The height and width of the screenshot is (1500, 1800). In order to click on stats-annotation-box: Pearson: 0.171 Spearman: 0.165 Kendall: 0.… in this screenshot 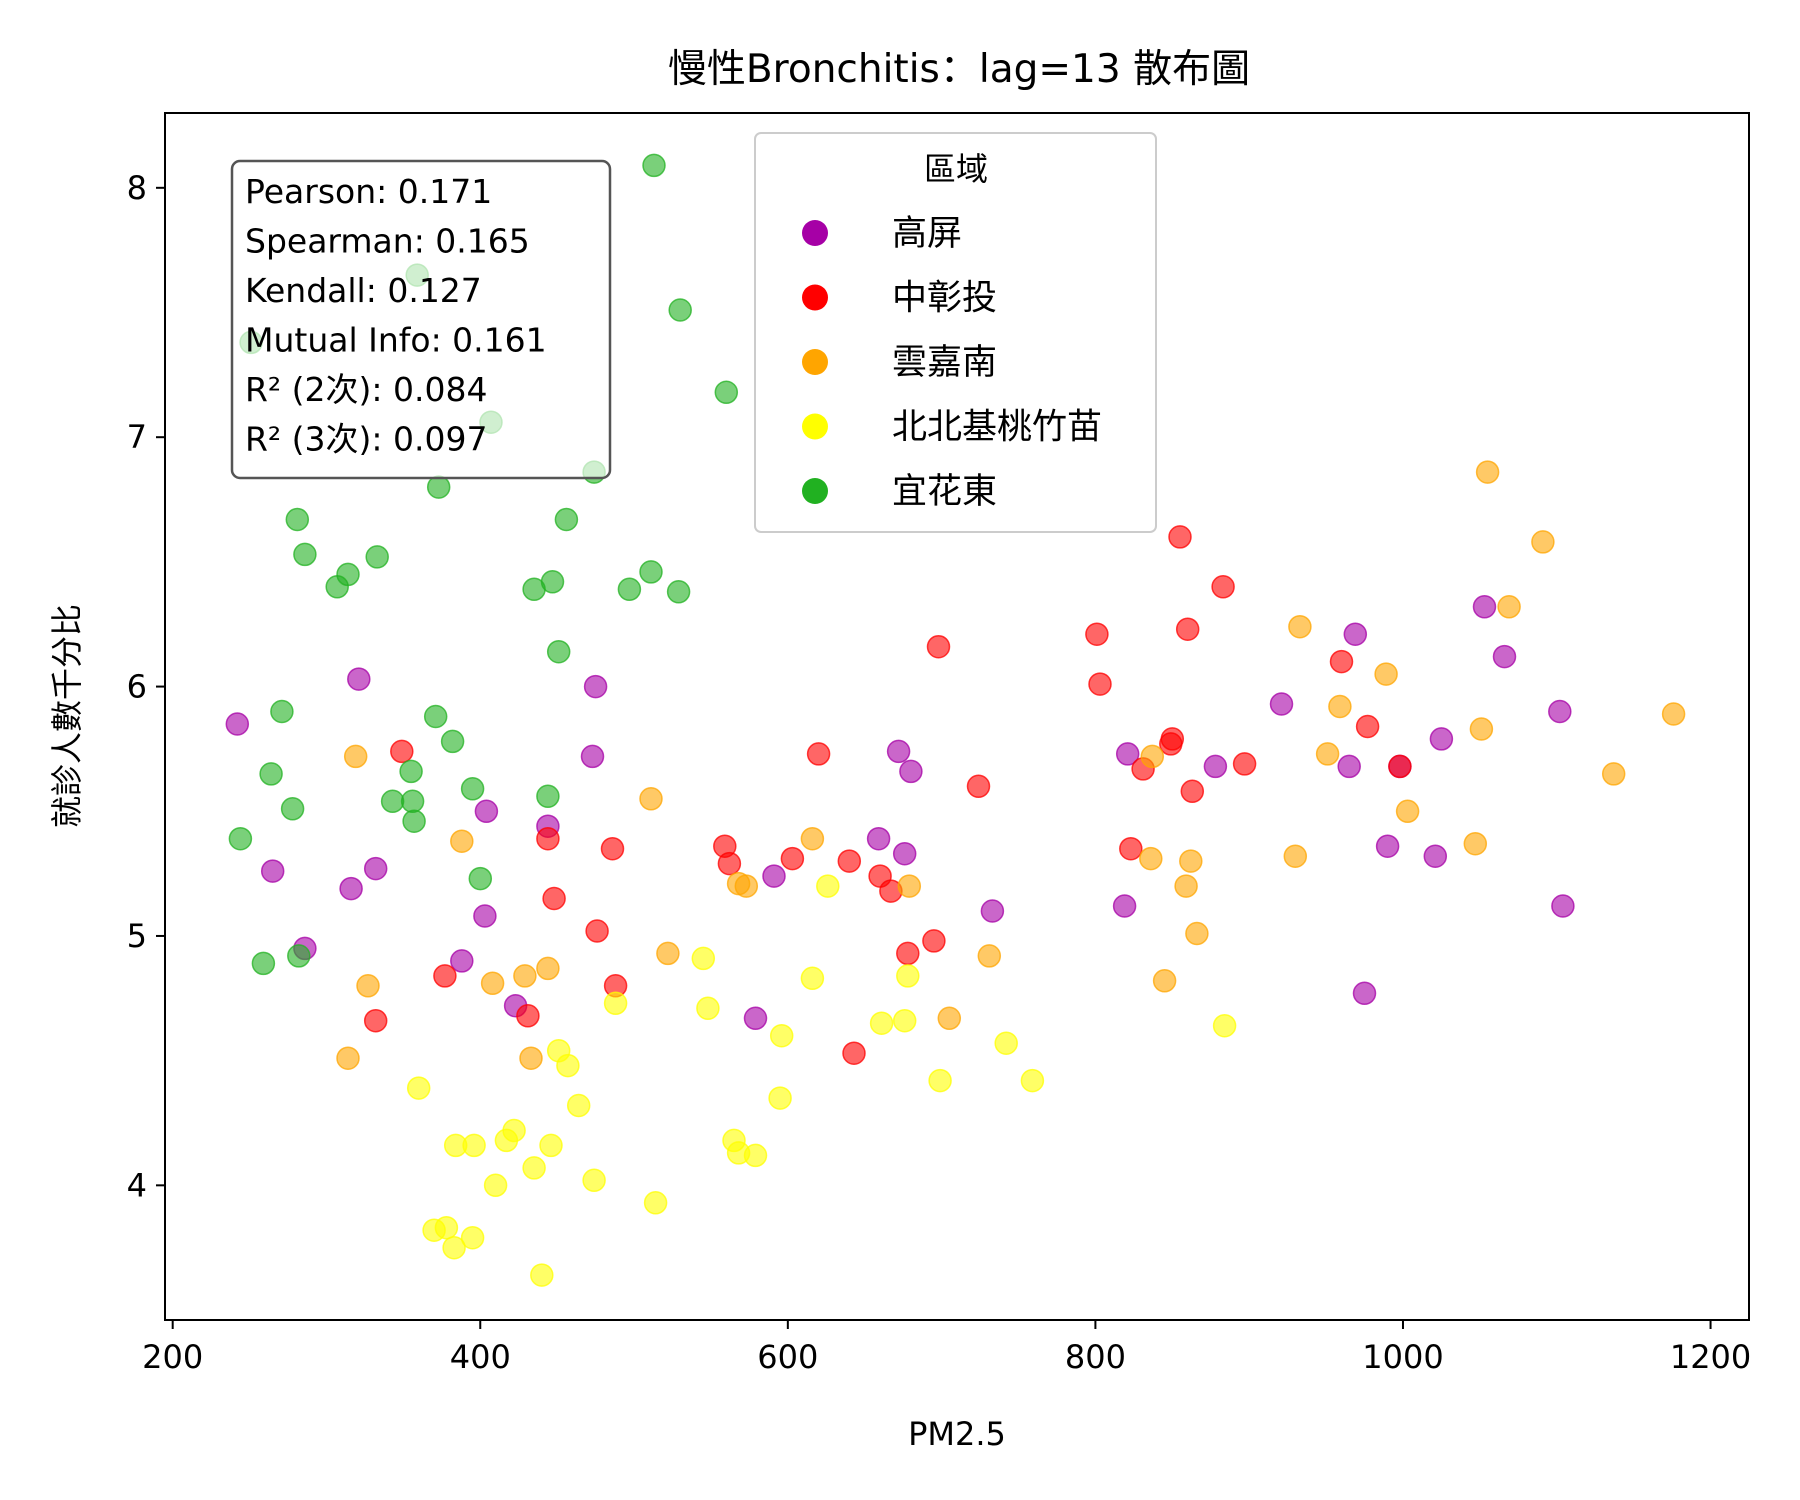, I will do `click(421, 319)`.